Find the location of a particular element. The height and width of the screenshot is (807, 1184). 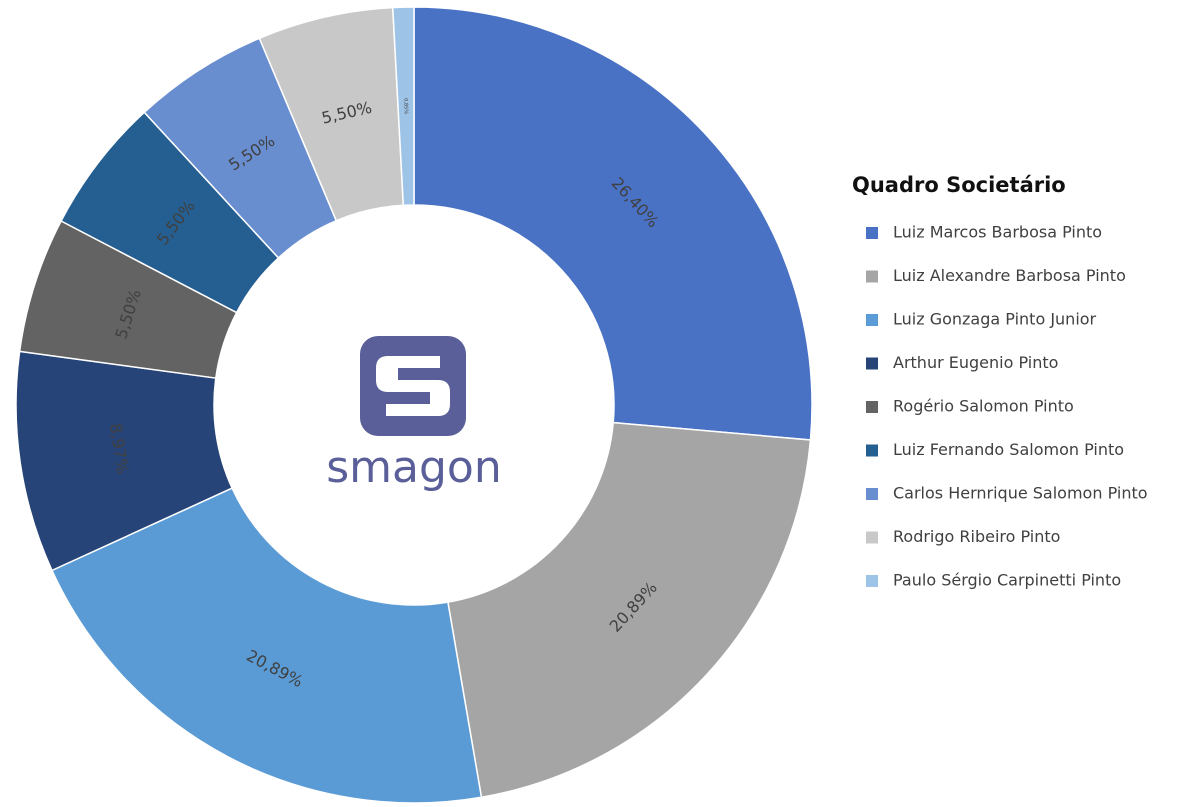

legend-label: Carlos Hernrique Salomon Pinto is located at coordinates (1020, 493).